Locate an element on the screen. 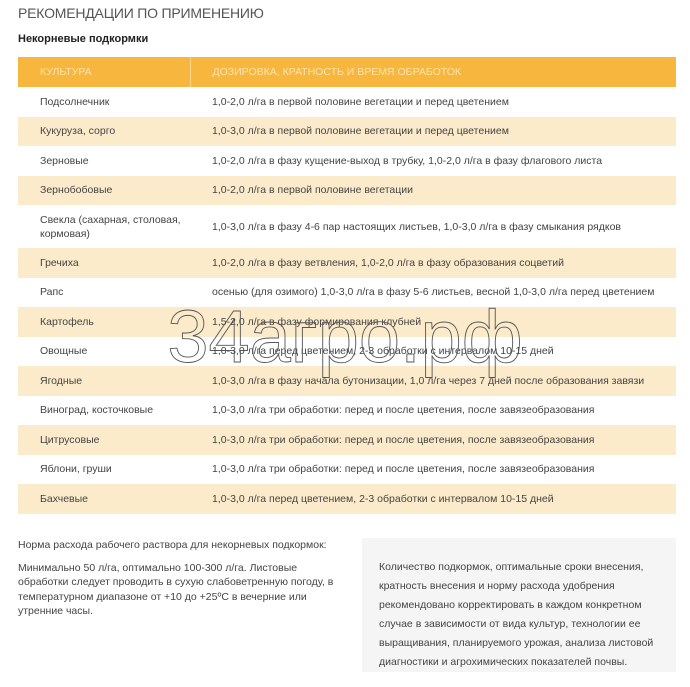 The width and height of the screenshot is (690, 687). culture-cell: Картофель is located at coordinates (104, 322).